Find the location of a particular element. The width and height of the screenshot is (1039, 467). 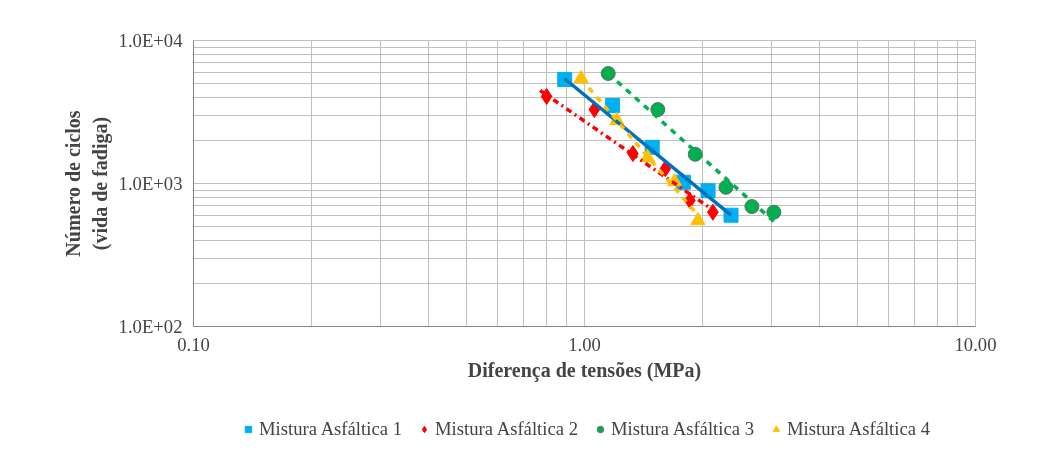

x-axis-title: Diferença de tensões (MPa) is located at coordinates (584, 370).